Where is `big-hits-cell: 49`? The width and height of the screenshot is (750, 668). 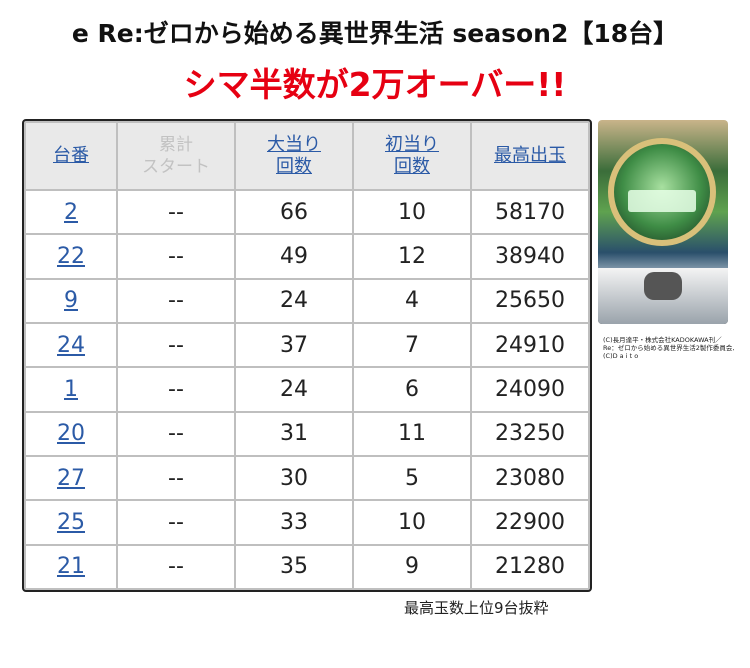
big-hits-cell: 49 is located at coordinates (294, 256).